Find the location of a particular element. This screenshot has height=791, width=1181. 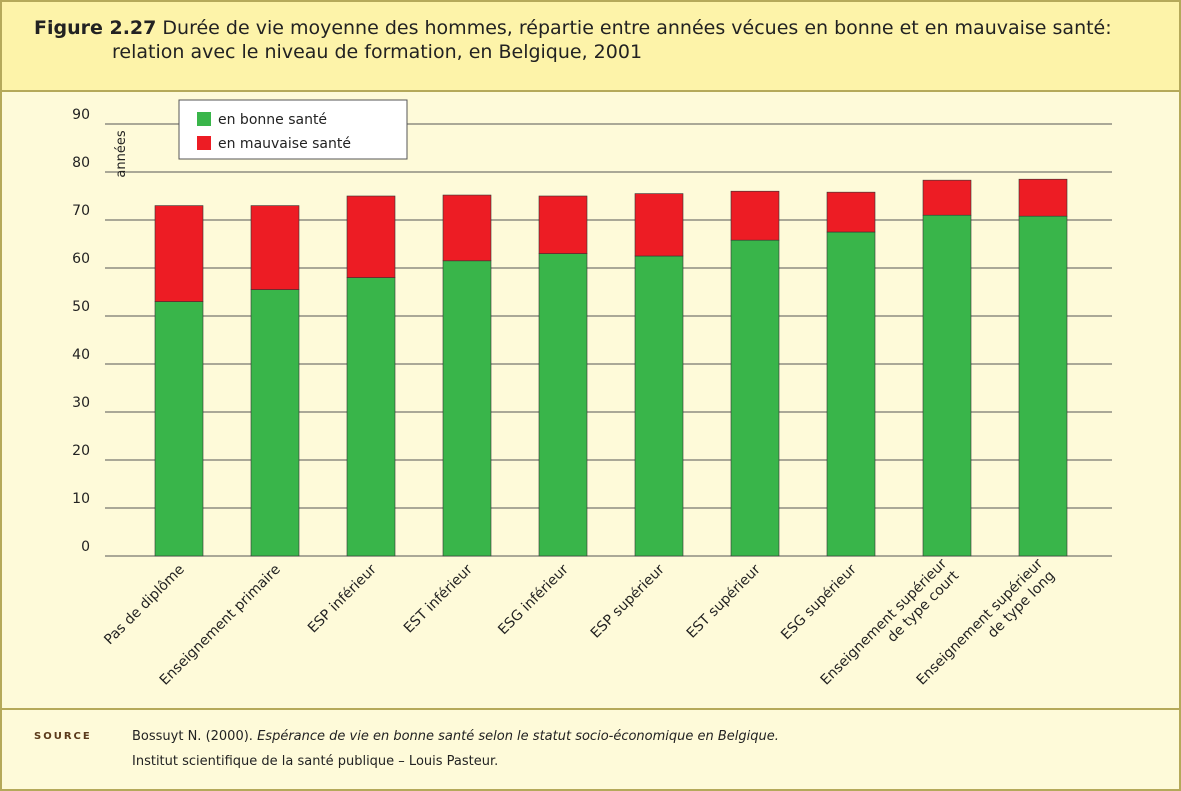

y-tick-label: 60 is located at coordinates (81, 259).